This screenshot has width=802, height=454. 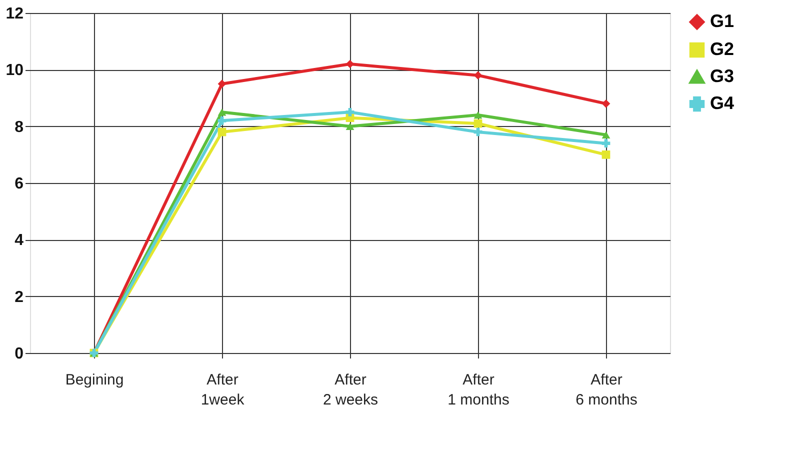 I want to click on y-tick-label: 0, so click(x=19, y=354).